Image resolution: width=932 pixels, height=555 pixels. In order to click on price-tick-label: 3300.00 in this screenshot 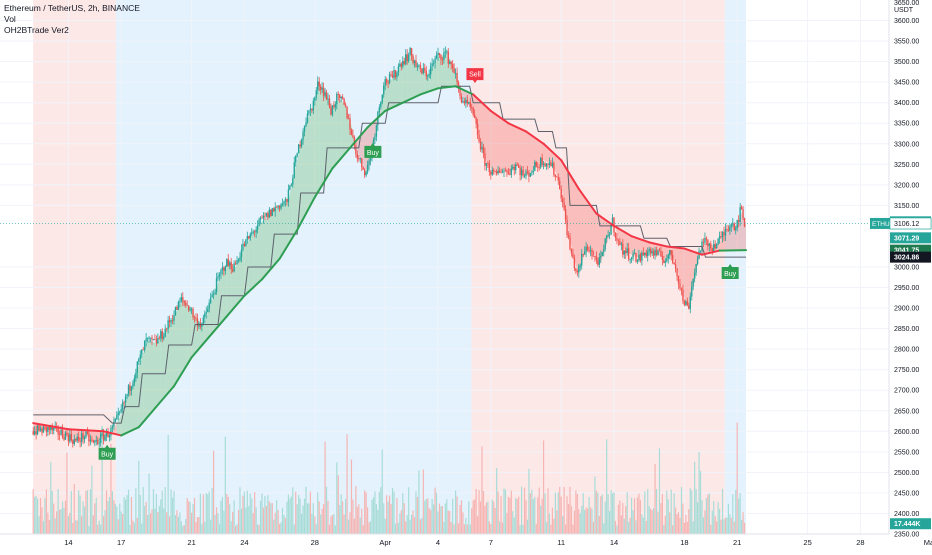, I will do `click(906, 144)`.